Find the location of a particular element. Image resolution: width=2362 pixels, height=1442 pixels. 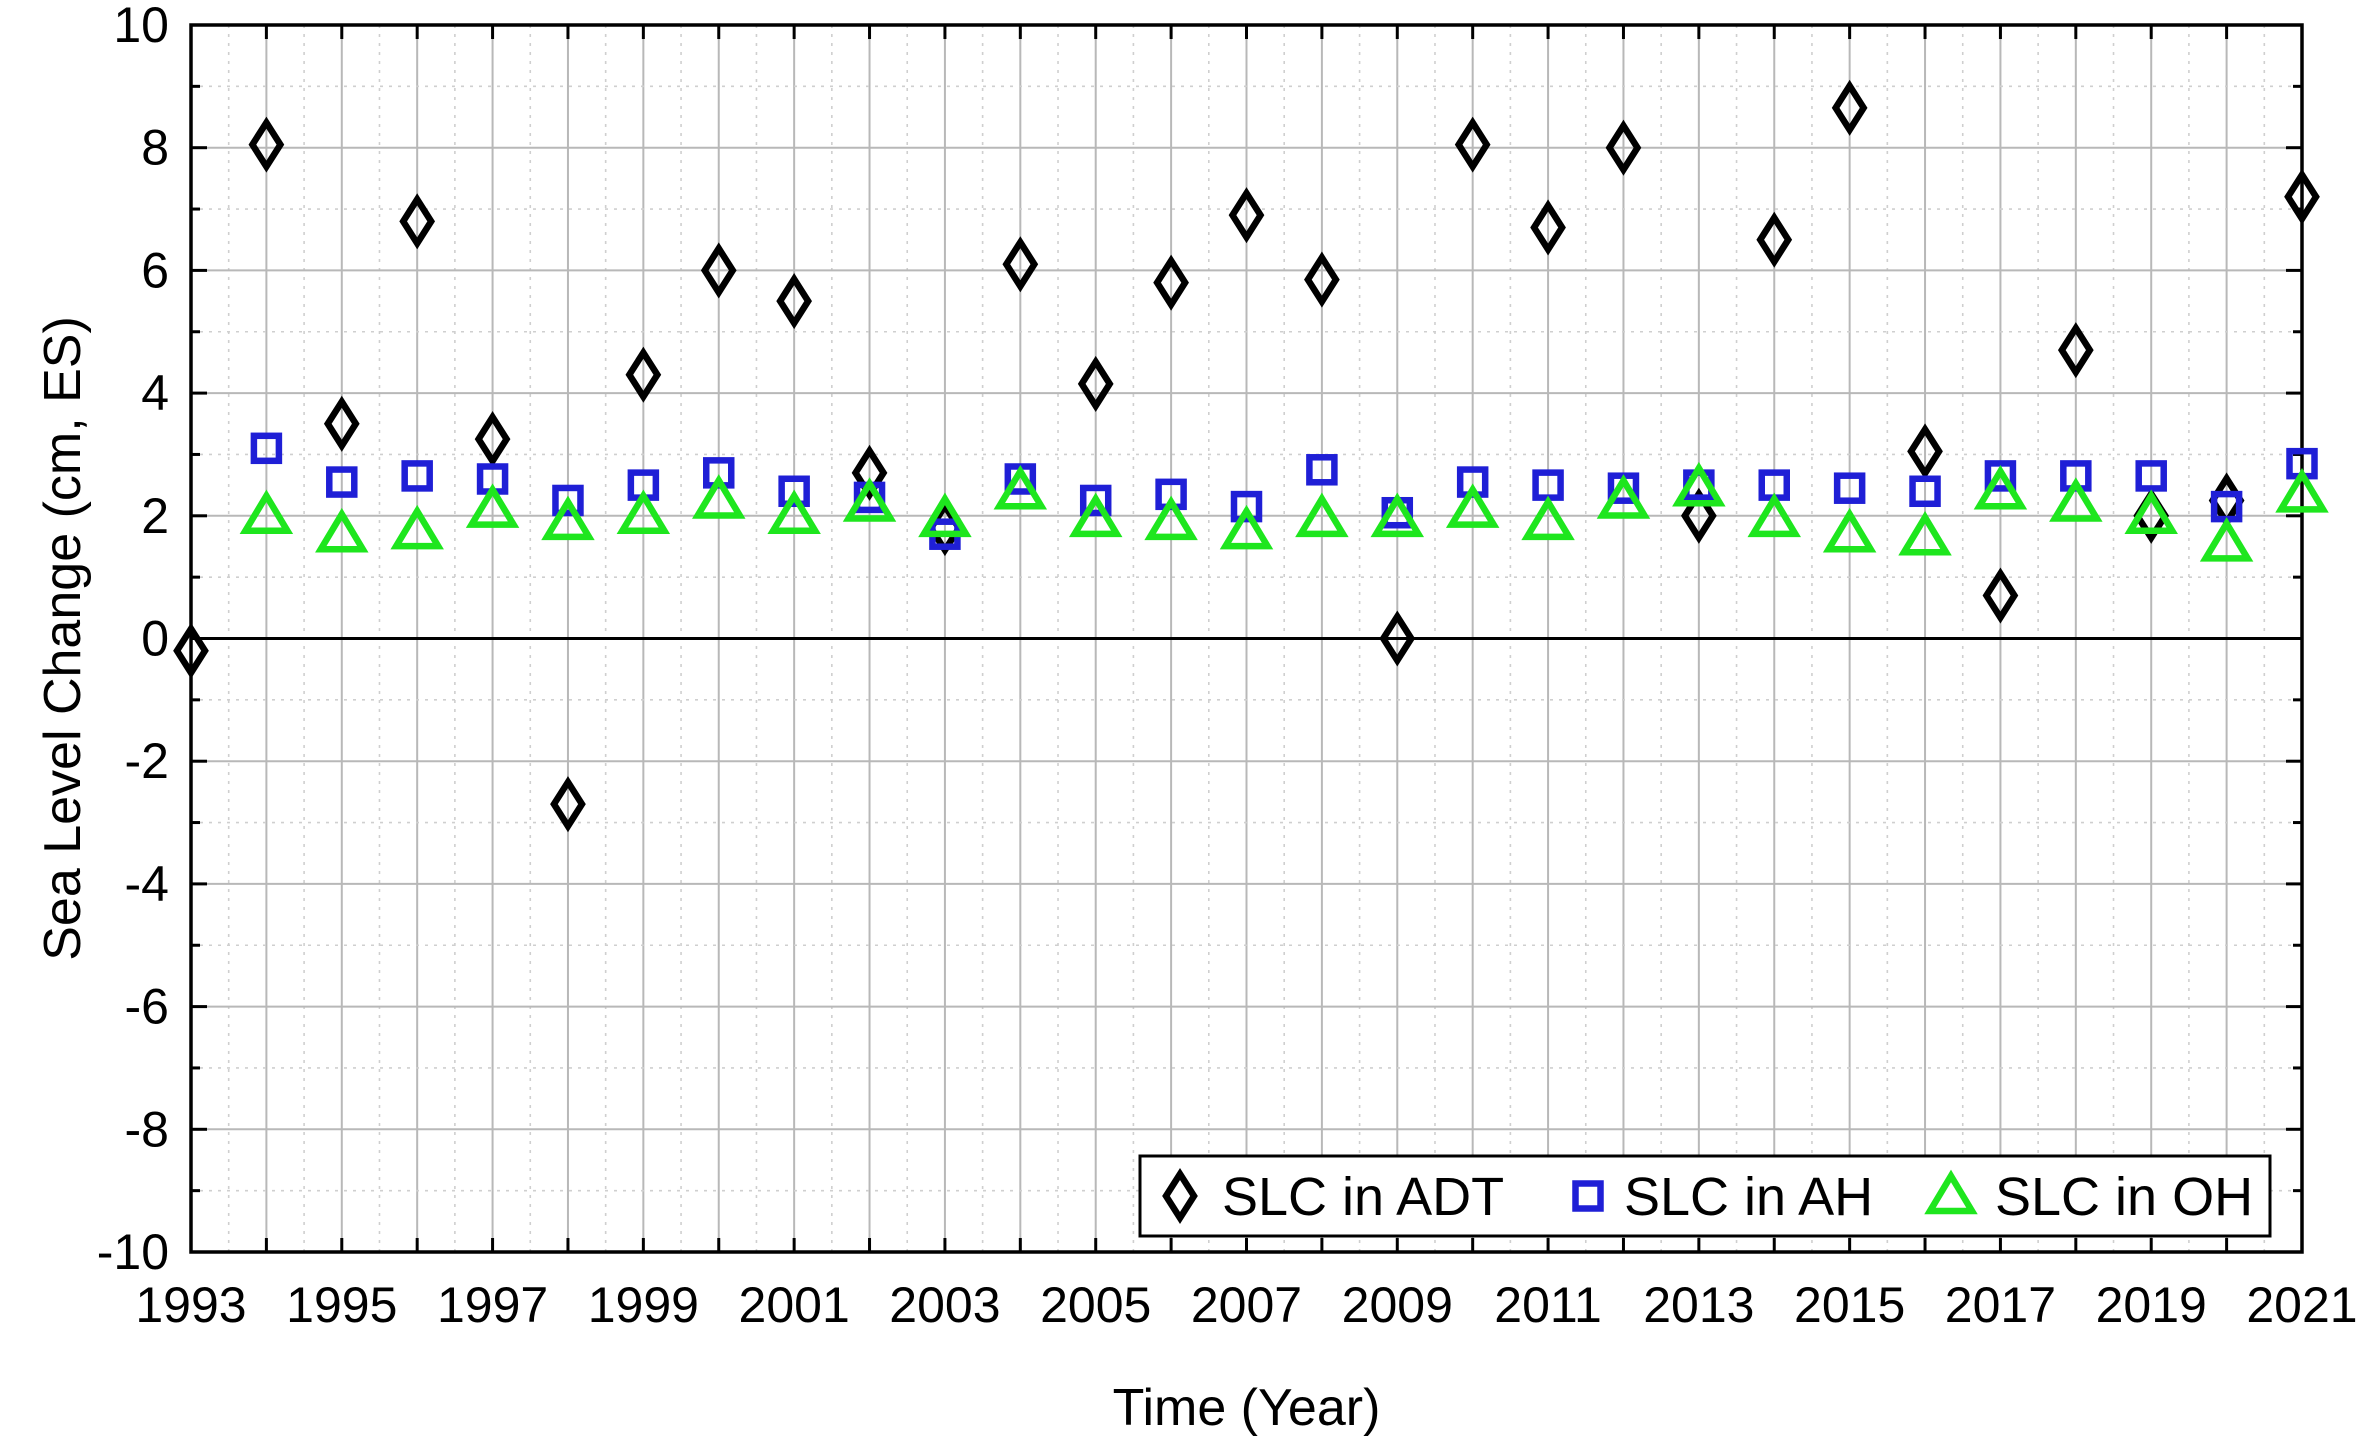

legend: SLC in ADT SLC in AH SLC in OH is located at coordinates (1705, 1196).